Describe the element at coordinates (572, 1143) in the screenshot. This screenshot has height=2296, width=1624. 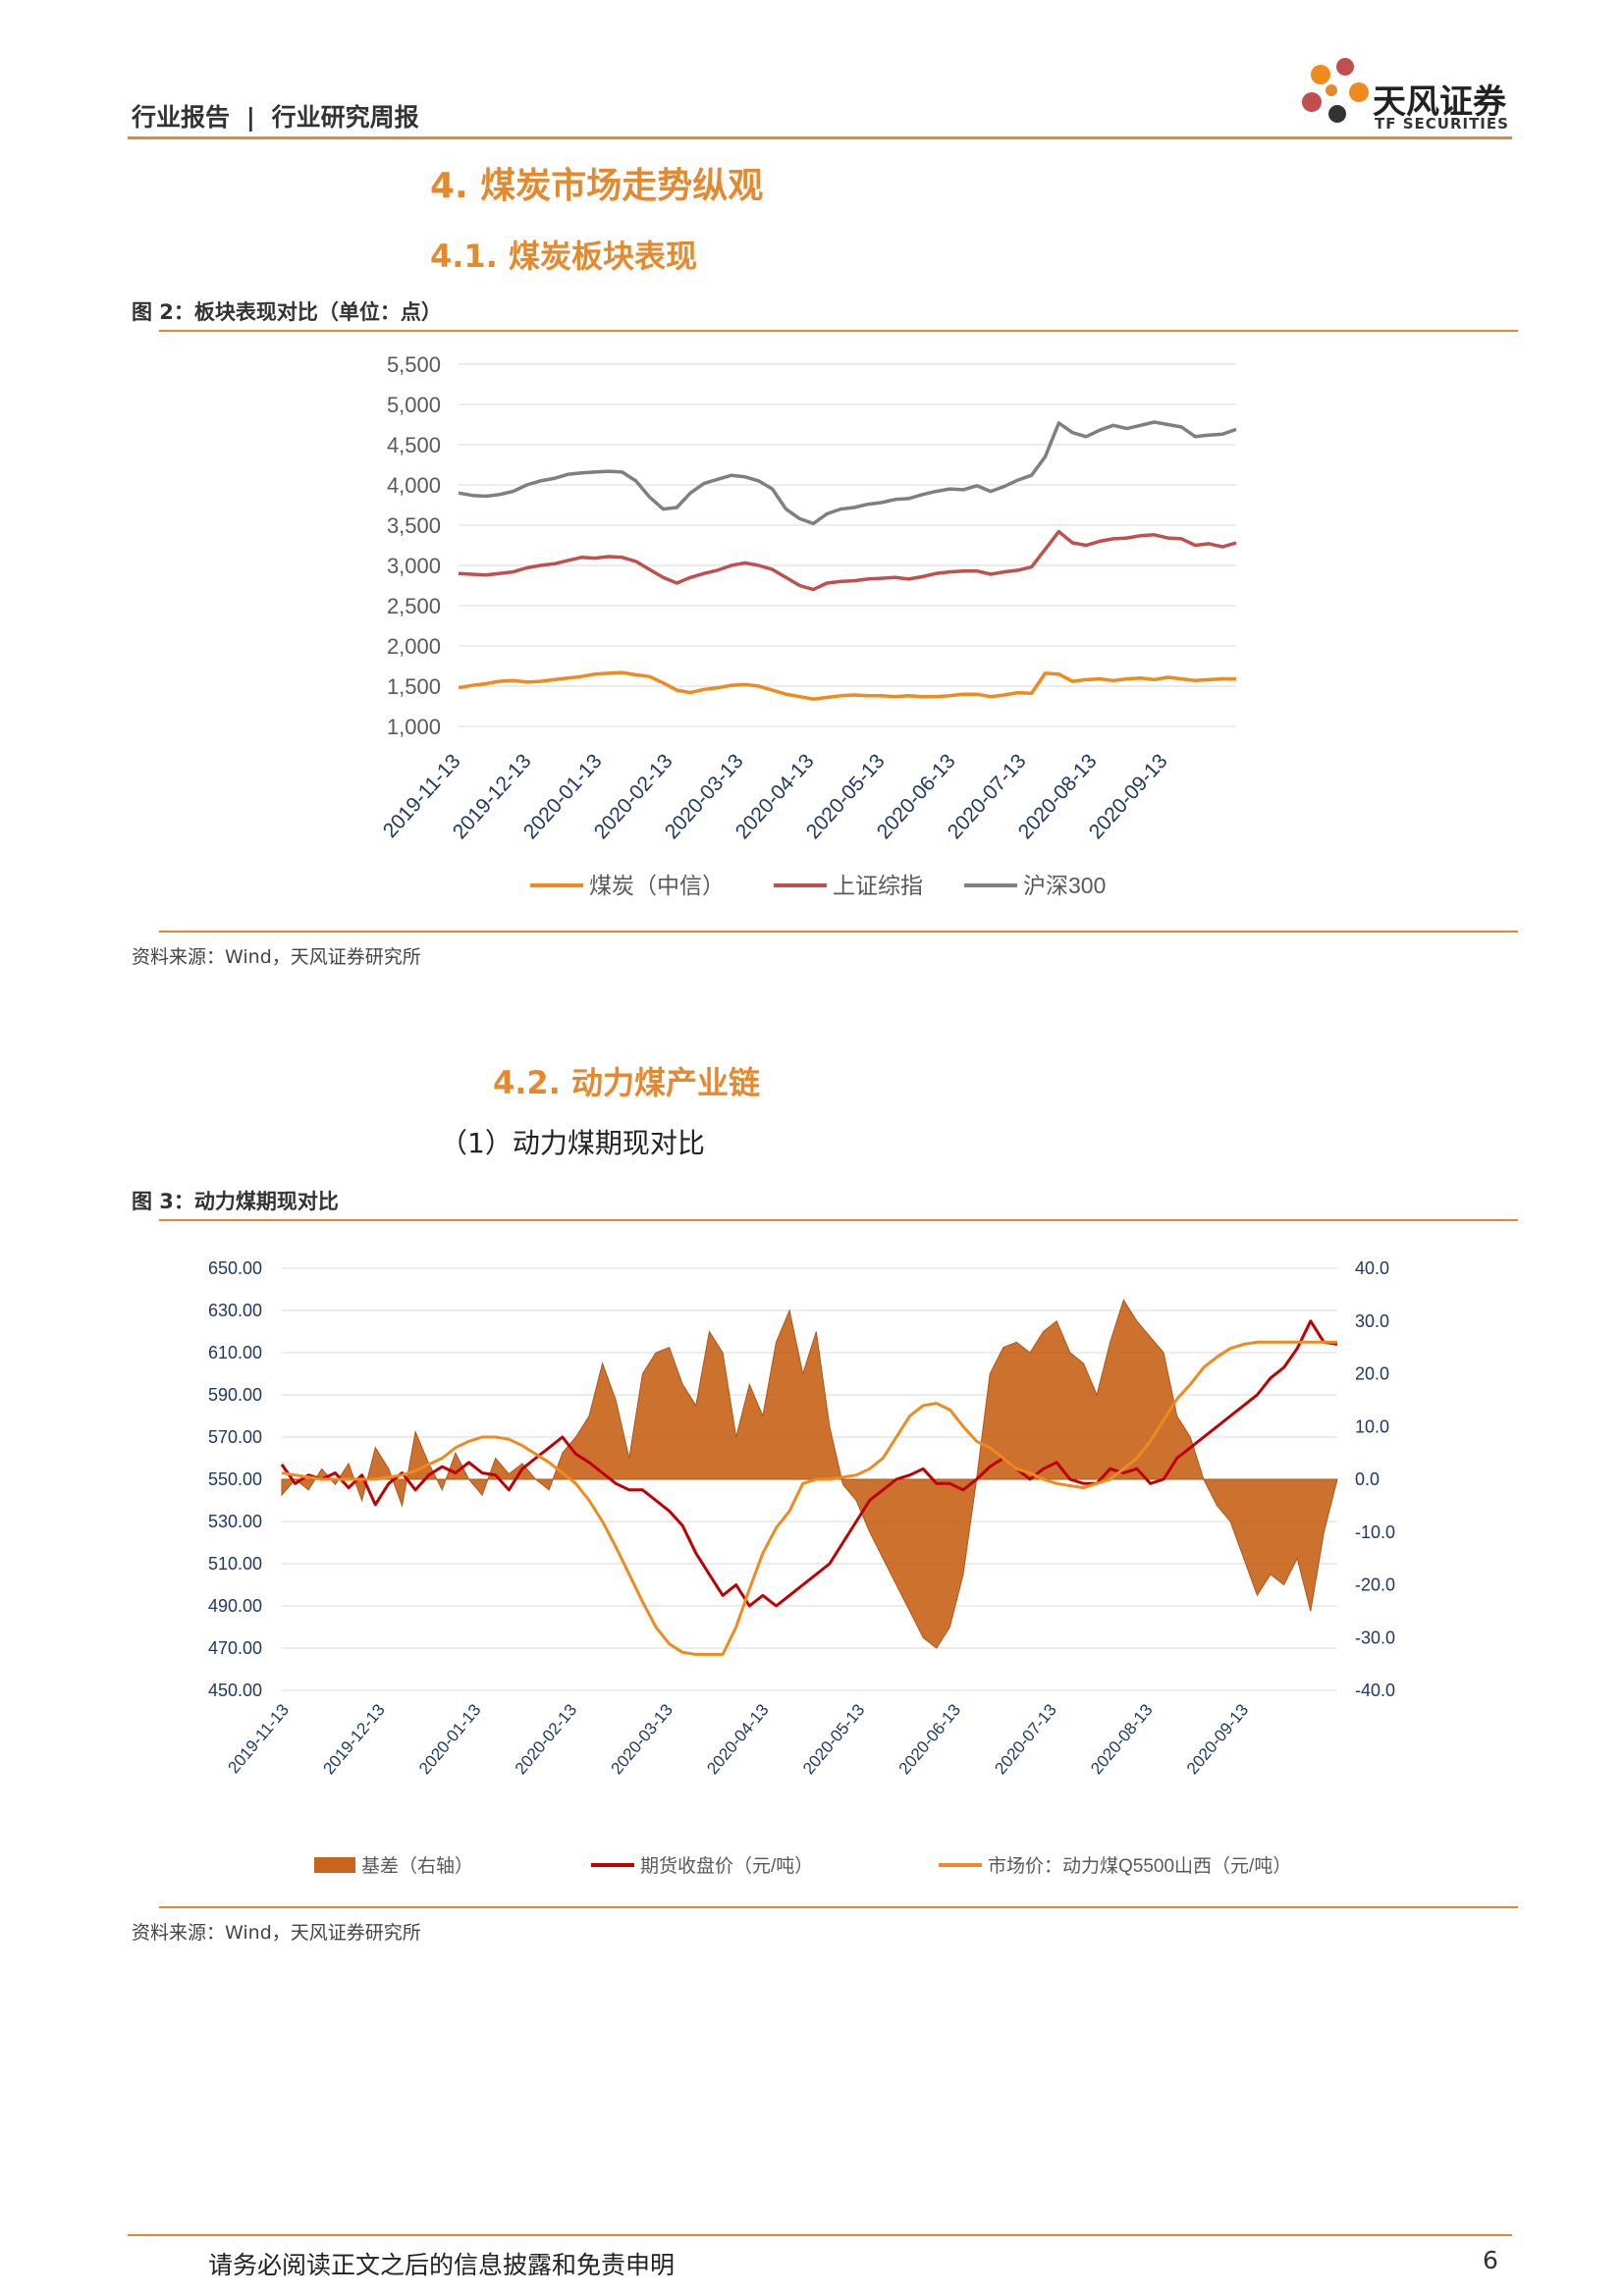
I see `section-4-2-subtitle: （1）动力煤期现对比` at that location.